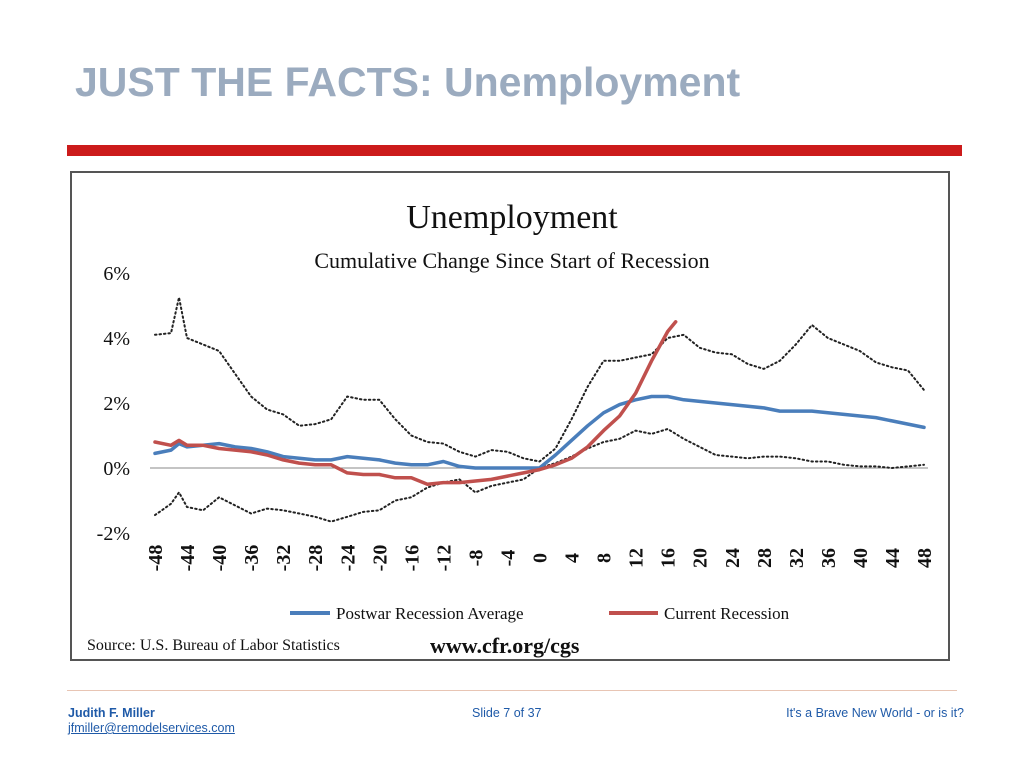  I want to click on footer-slide-number: Slide 7 of 37, so click(507, 713).